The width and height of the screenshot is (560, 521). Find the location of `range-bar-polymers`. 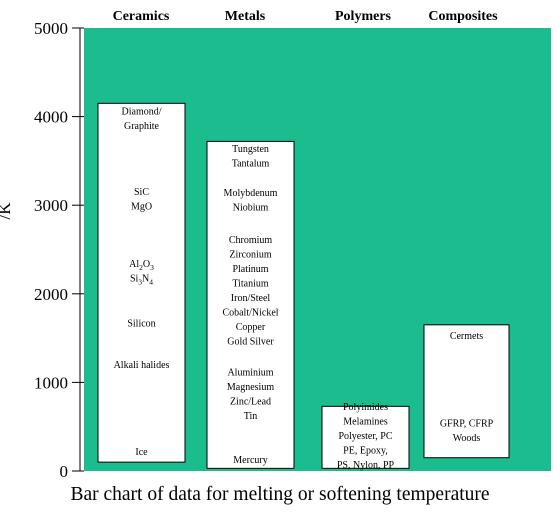

range-bar-polymers is located at coordinates (365, 437).